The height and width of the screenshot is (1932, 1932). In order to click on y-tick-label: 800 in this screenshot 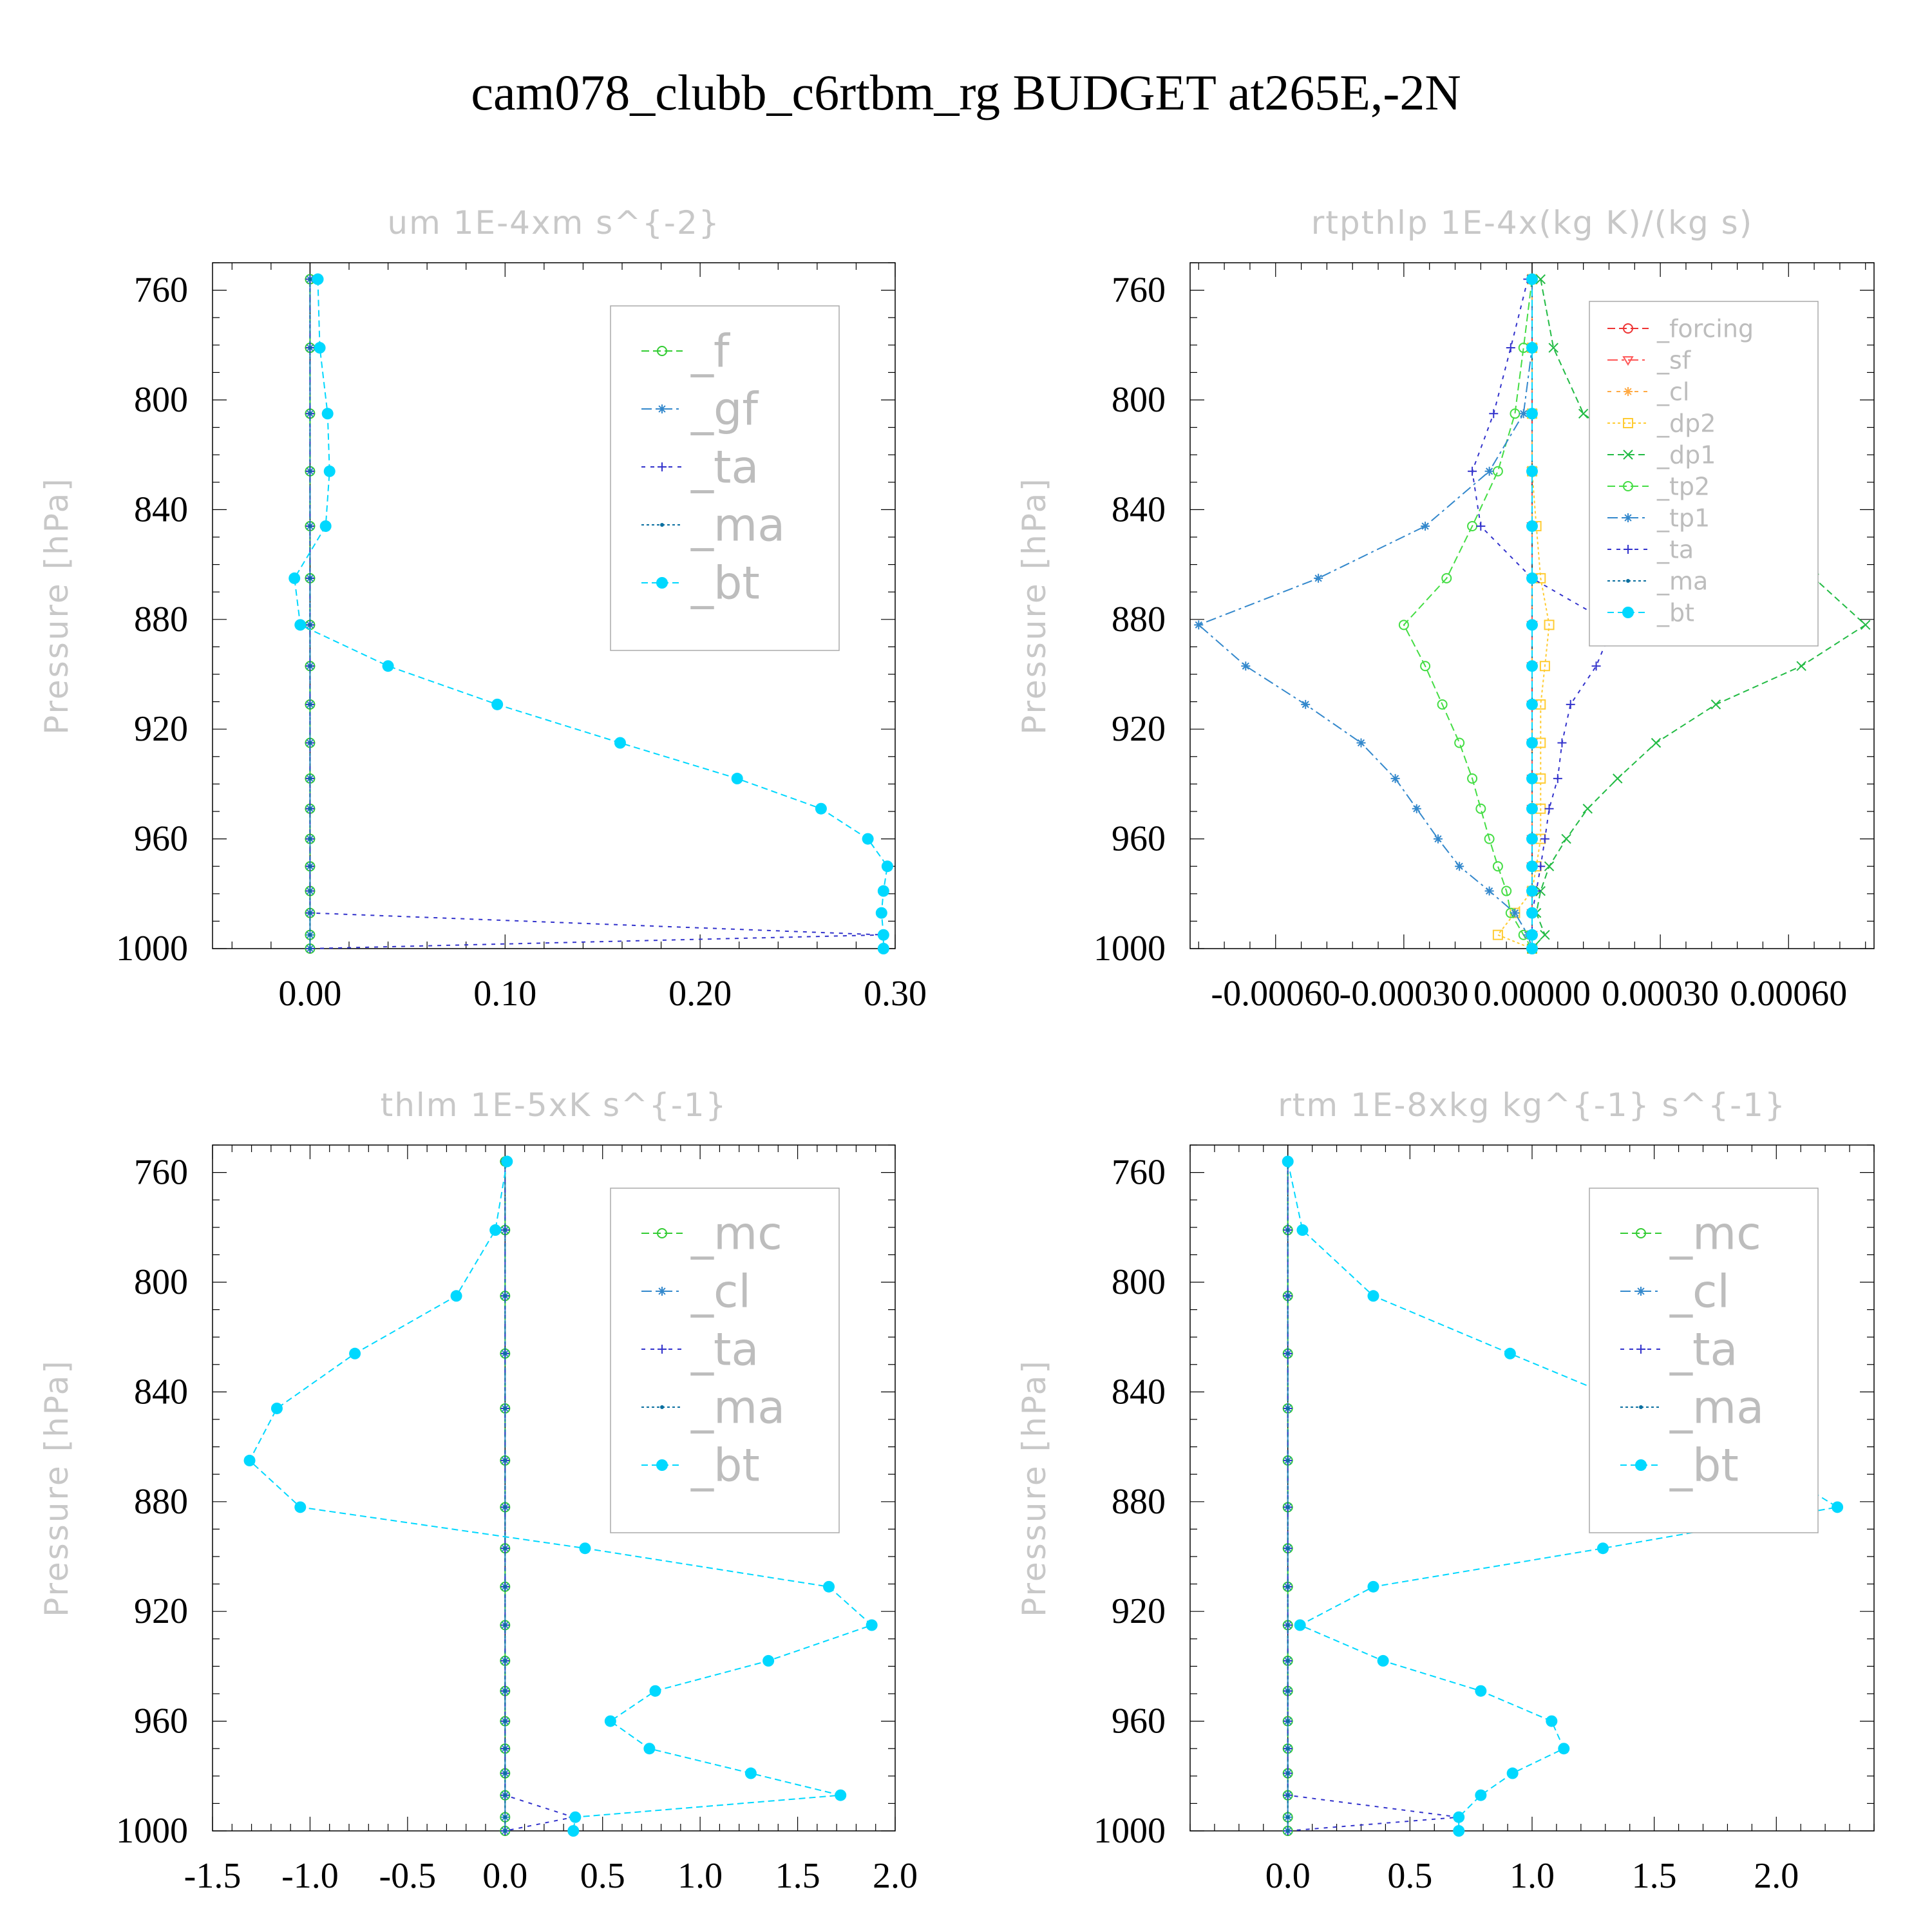, I will do `click(161, 1282)`.